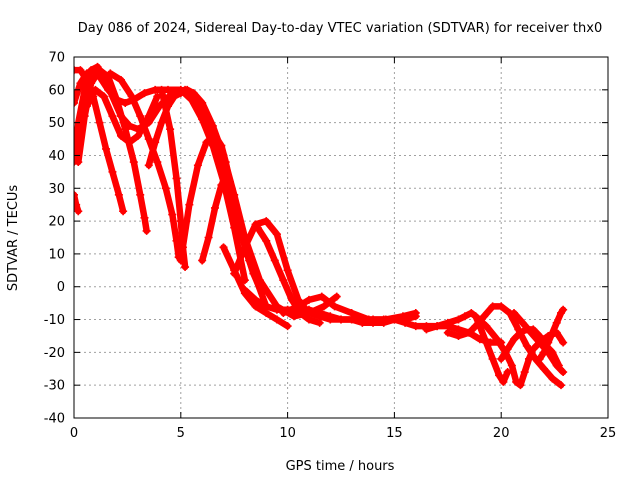  Describe the element at coordinates (56, 254) in the screenshot. I see `y-tick-label: 10` at that location.